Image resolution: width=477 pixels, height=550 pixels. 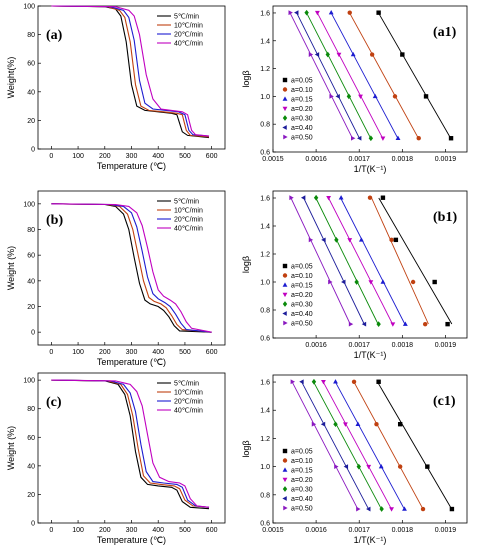 What do you see at coordinates (29, 7) in the screenshot?
I see `y-tick-label: 100` at bounding box center [29, 7].